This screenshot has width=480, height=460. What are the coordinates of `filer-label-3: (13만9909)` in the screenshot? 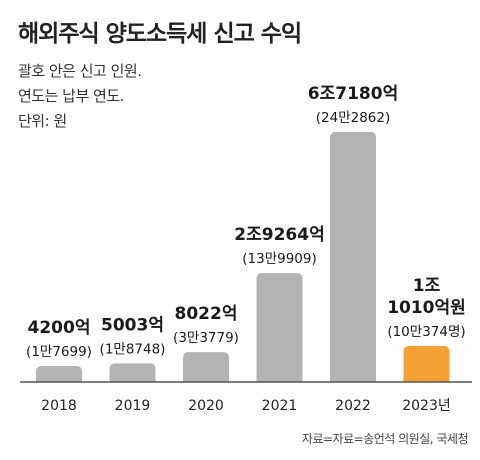 It's located at (279, 259).